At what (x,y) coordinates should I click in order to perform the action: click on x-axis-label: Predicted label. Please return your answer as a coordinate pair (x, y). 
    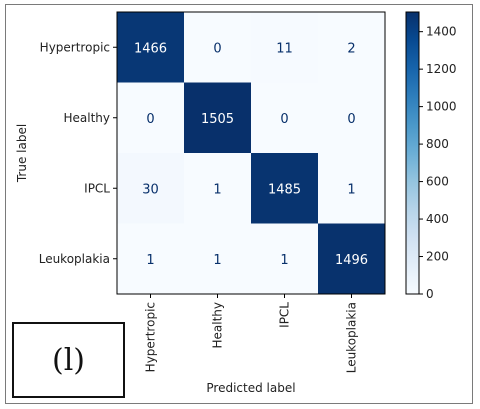
    Looking at the image, I should click on (250, 388).